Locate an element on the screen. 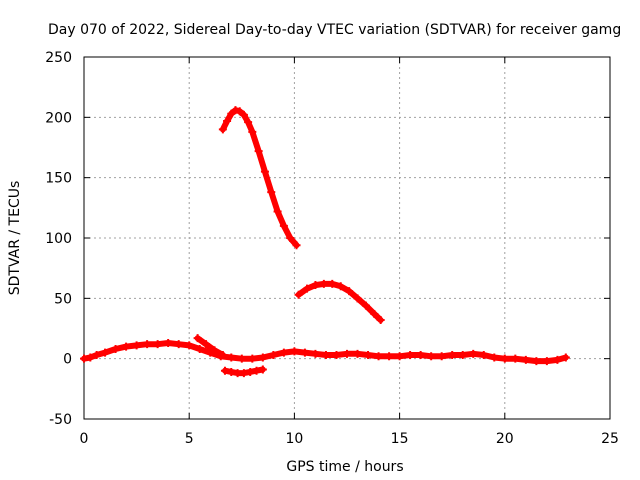  y-tick-label: 50 is located at coordinates (63, 299).